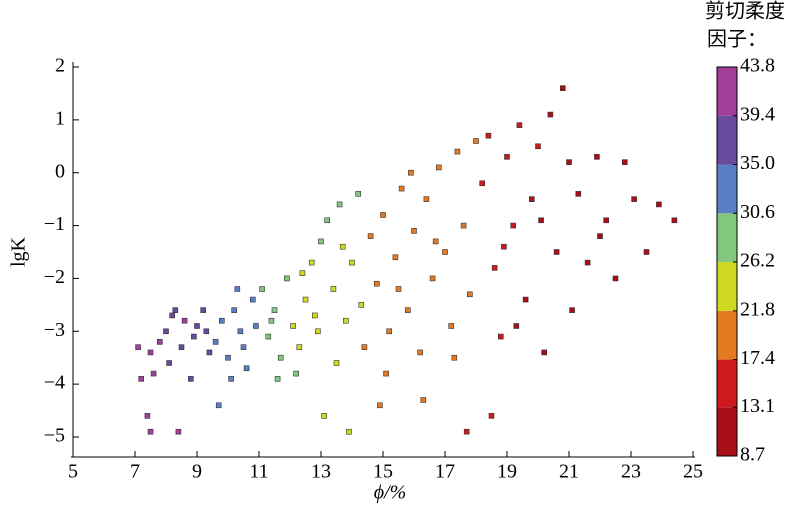 The height and width of the screenshot is (511, 800). What do you see at coordinates (757, 66) in the screenshot?
I see `colorbar-tick-label: 43.8` at bounding box center [757, 66].